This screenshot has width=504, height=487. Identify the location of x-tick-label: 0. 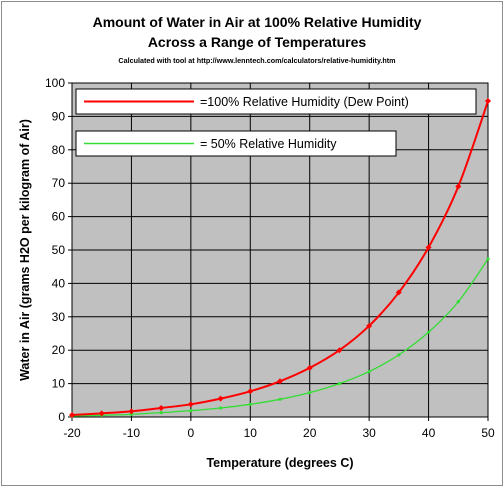
(191, 433).